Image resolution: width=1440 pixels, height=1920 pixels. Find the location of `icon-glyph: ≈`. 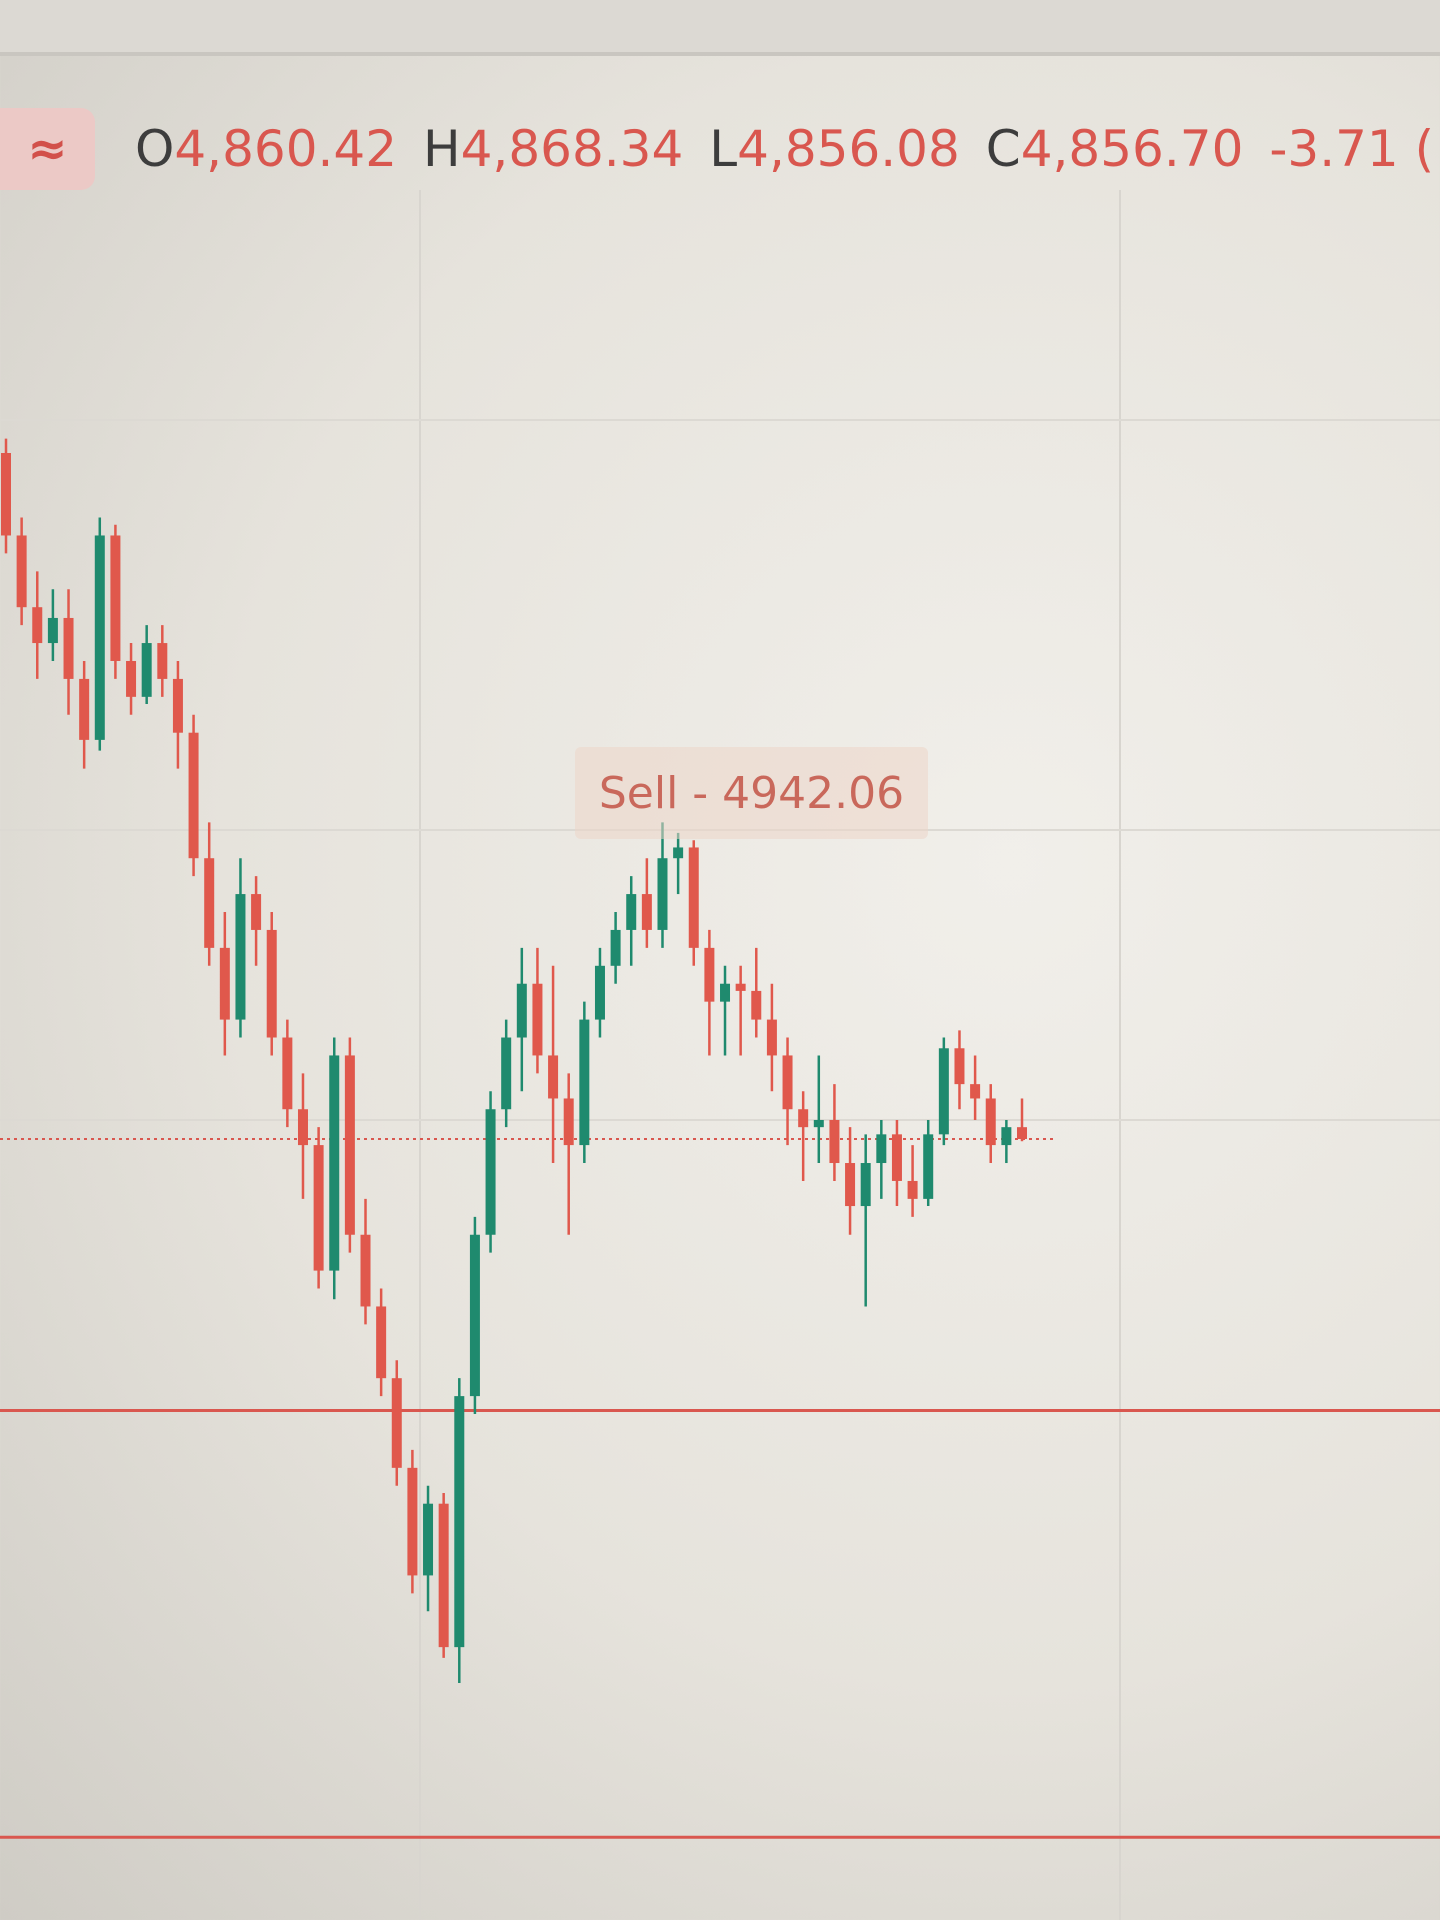

icon-glyph: ≈ is located at coordinates (47, 149).